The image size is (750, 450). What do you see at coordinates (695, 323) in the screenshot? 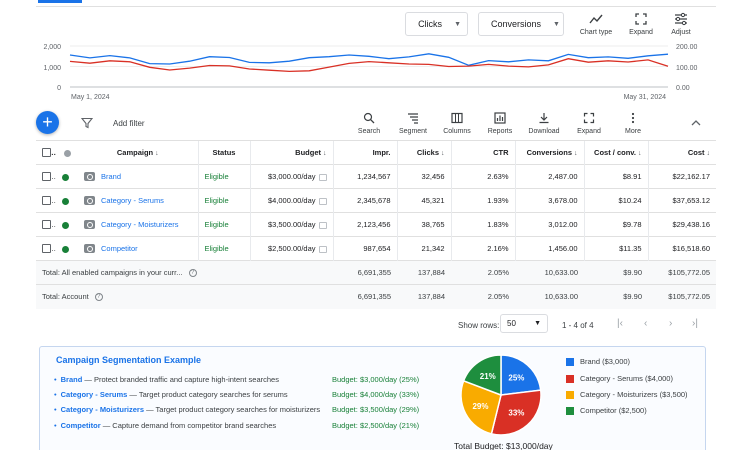
I see `last-page-icon: ›|` at bounding box center [695, 323].